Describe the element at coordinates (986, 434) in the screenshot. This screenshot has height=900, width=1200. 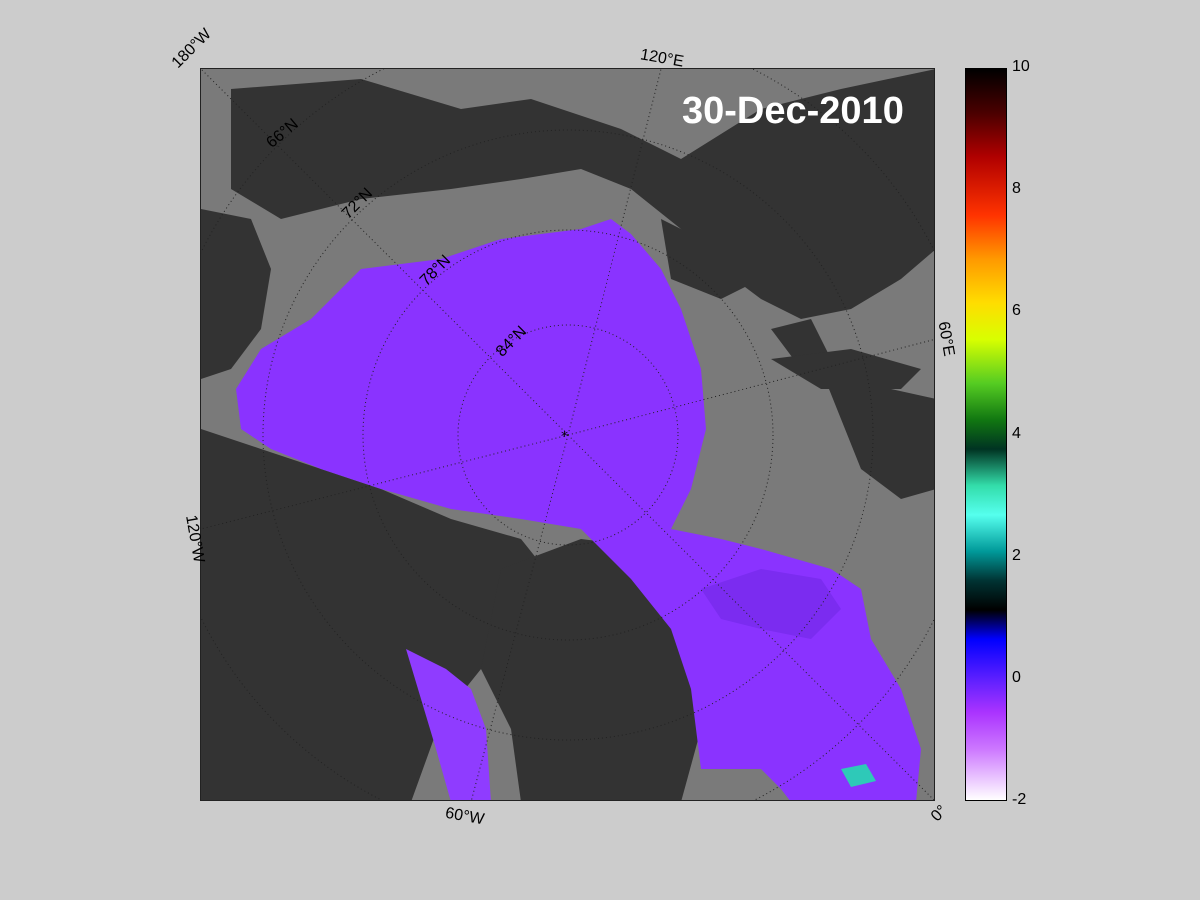
I see `colorbar` at that location.